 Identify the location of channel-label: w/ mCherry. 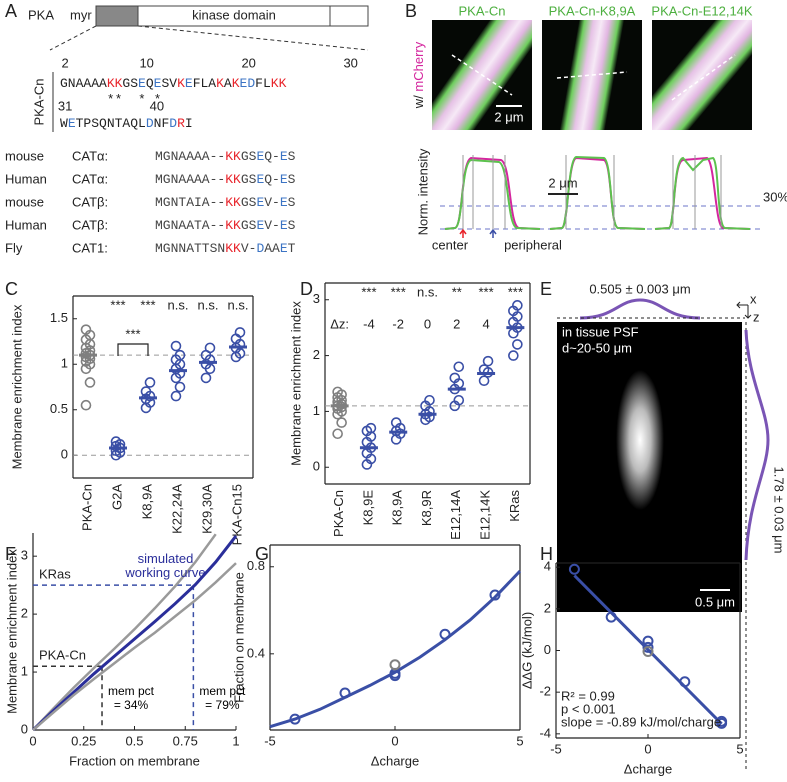
(418, 75).